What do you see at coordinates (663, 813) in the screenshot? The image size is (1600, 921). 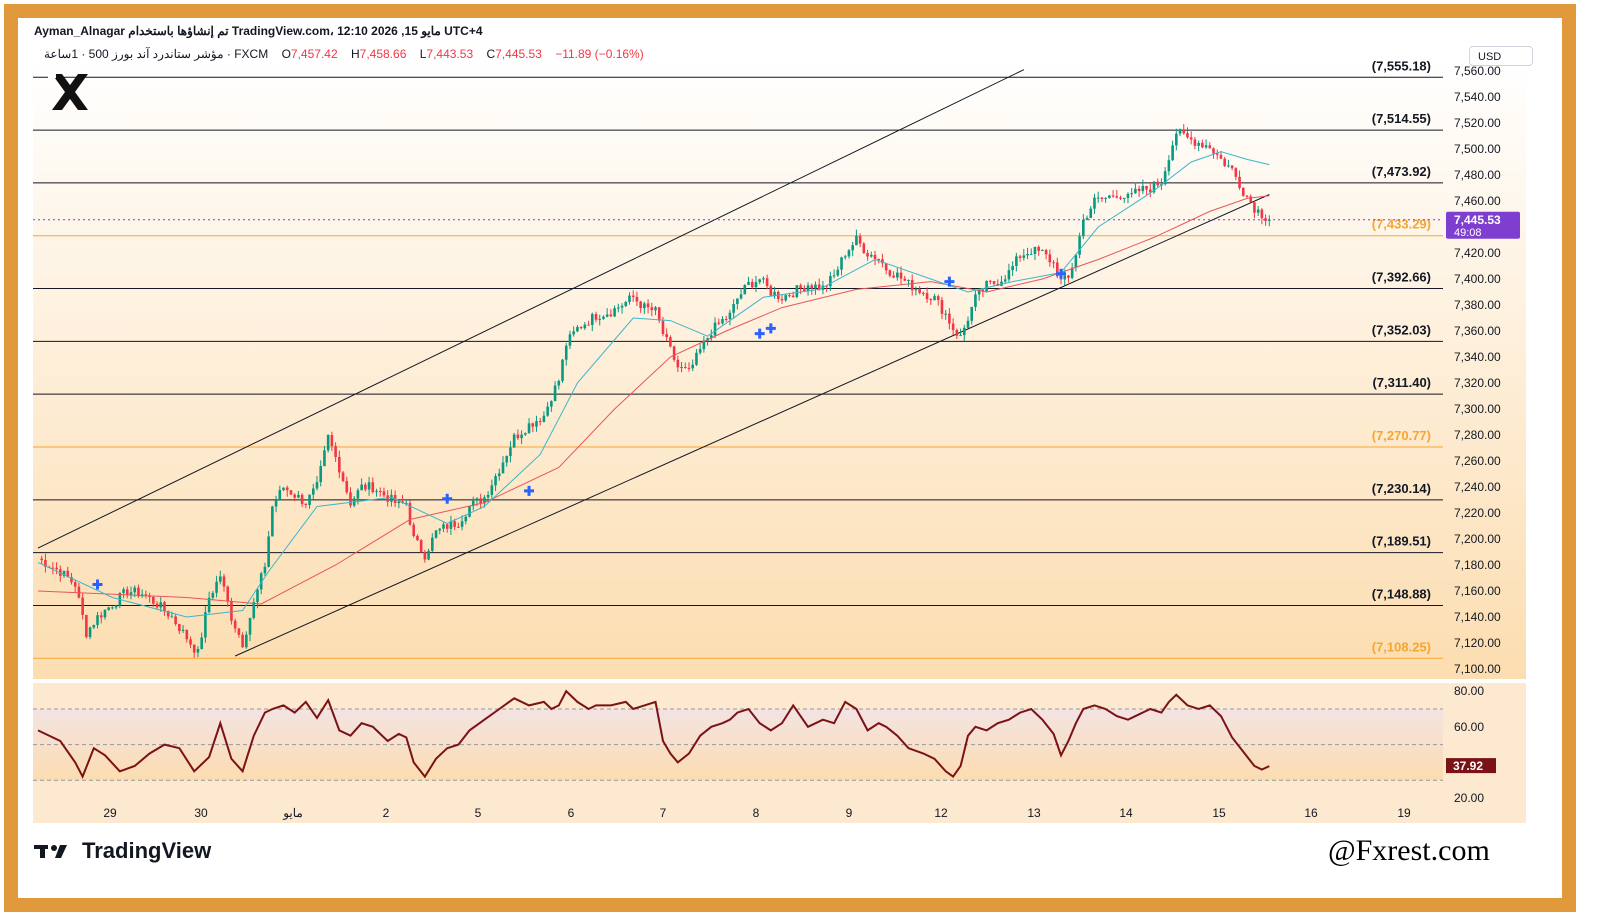 I see `time-tick-6: 7` at bounding box center [663, 813].